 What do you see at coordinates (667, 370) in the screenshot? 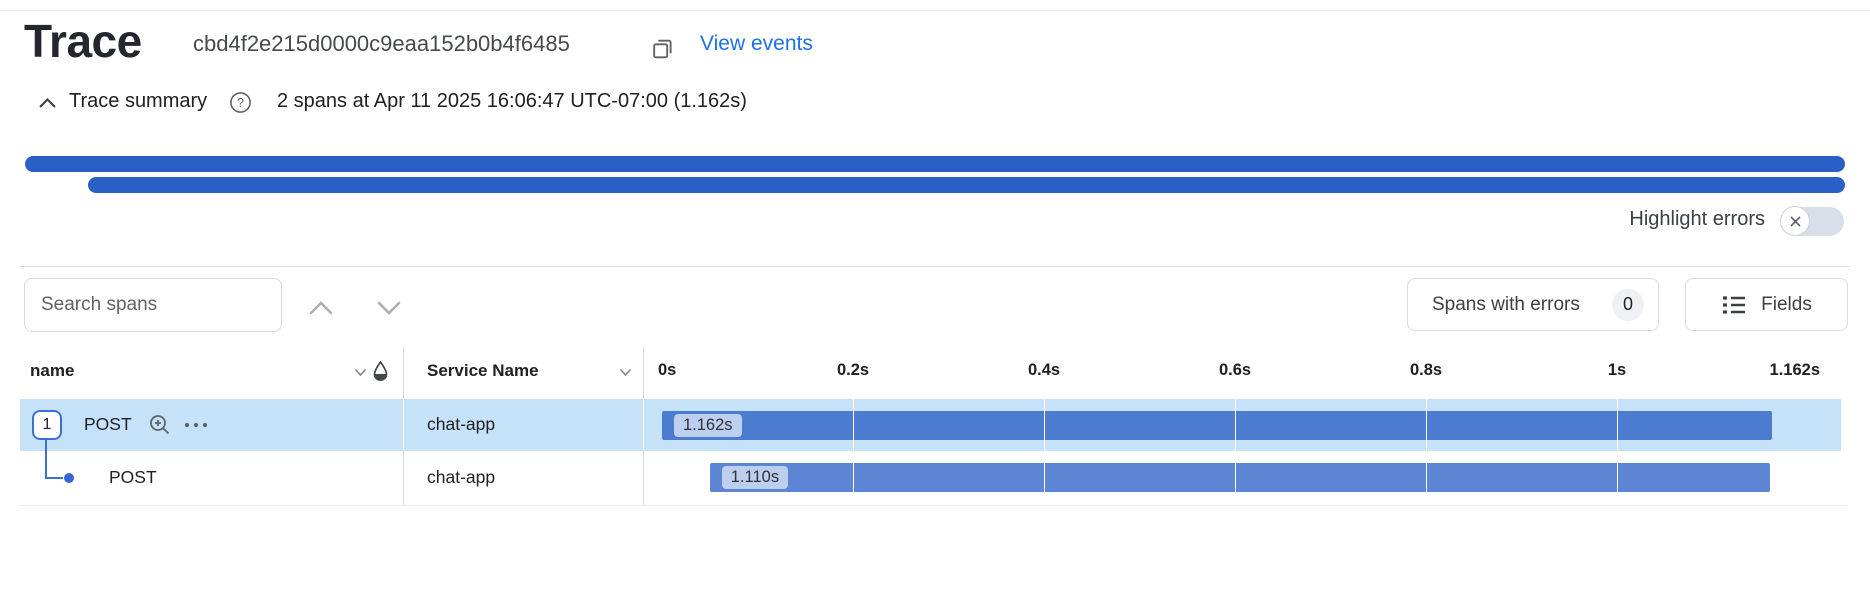
I see `axis-tick-label: 0s` at bounding box center [667, 370].